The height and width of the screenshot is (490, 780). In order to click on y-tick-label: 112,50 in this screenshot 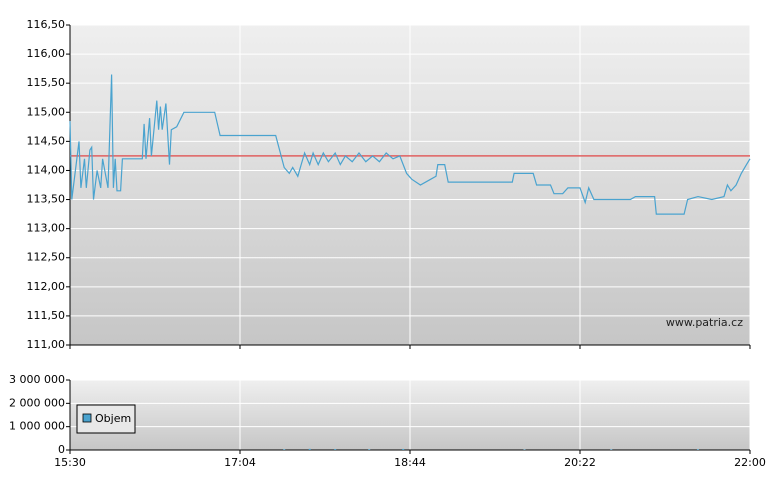, I will do `click(46, 257)`.